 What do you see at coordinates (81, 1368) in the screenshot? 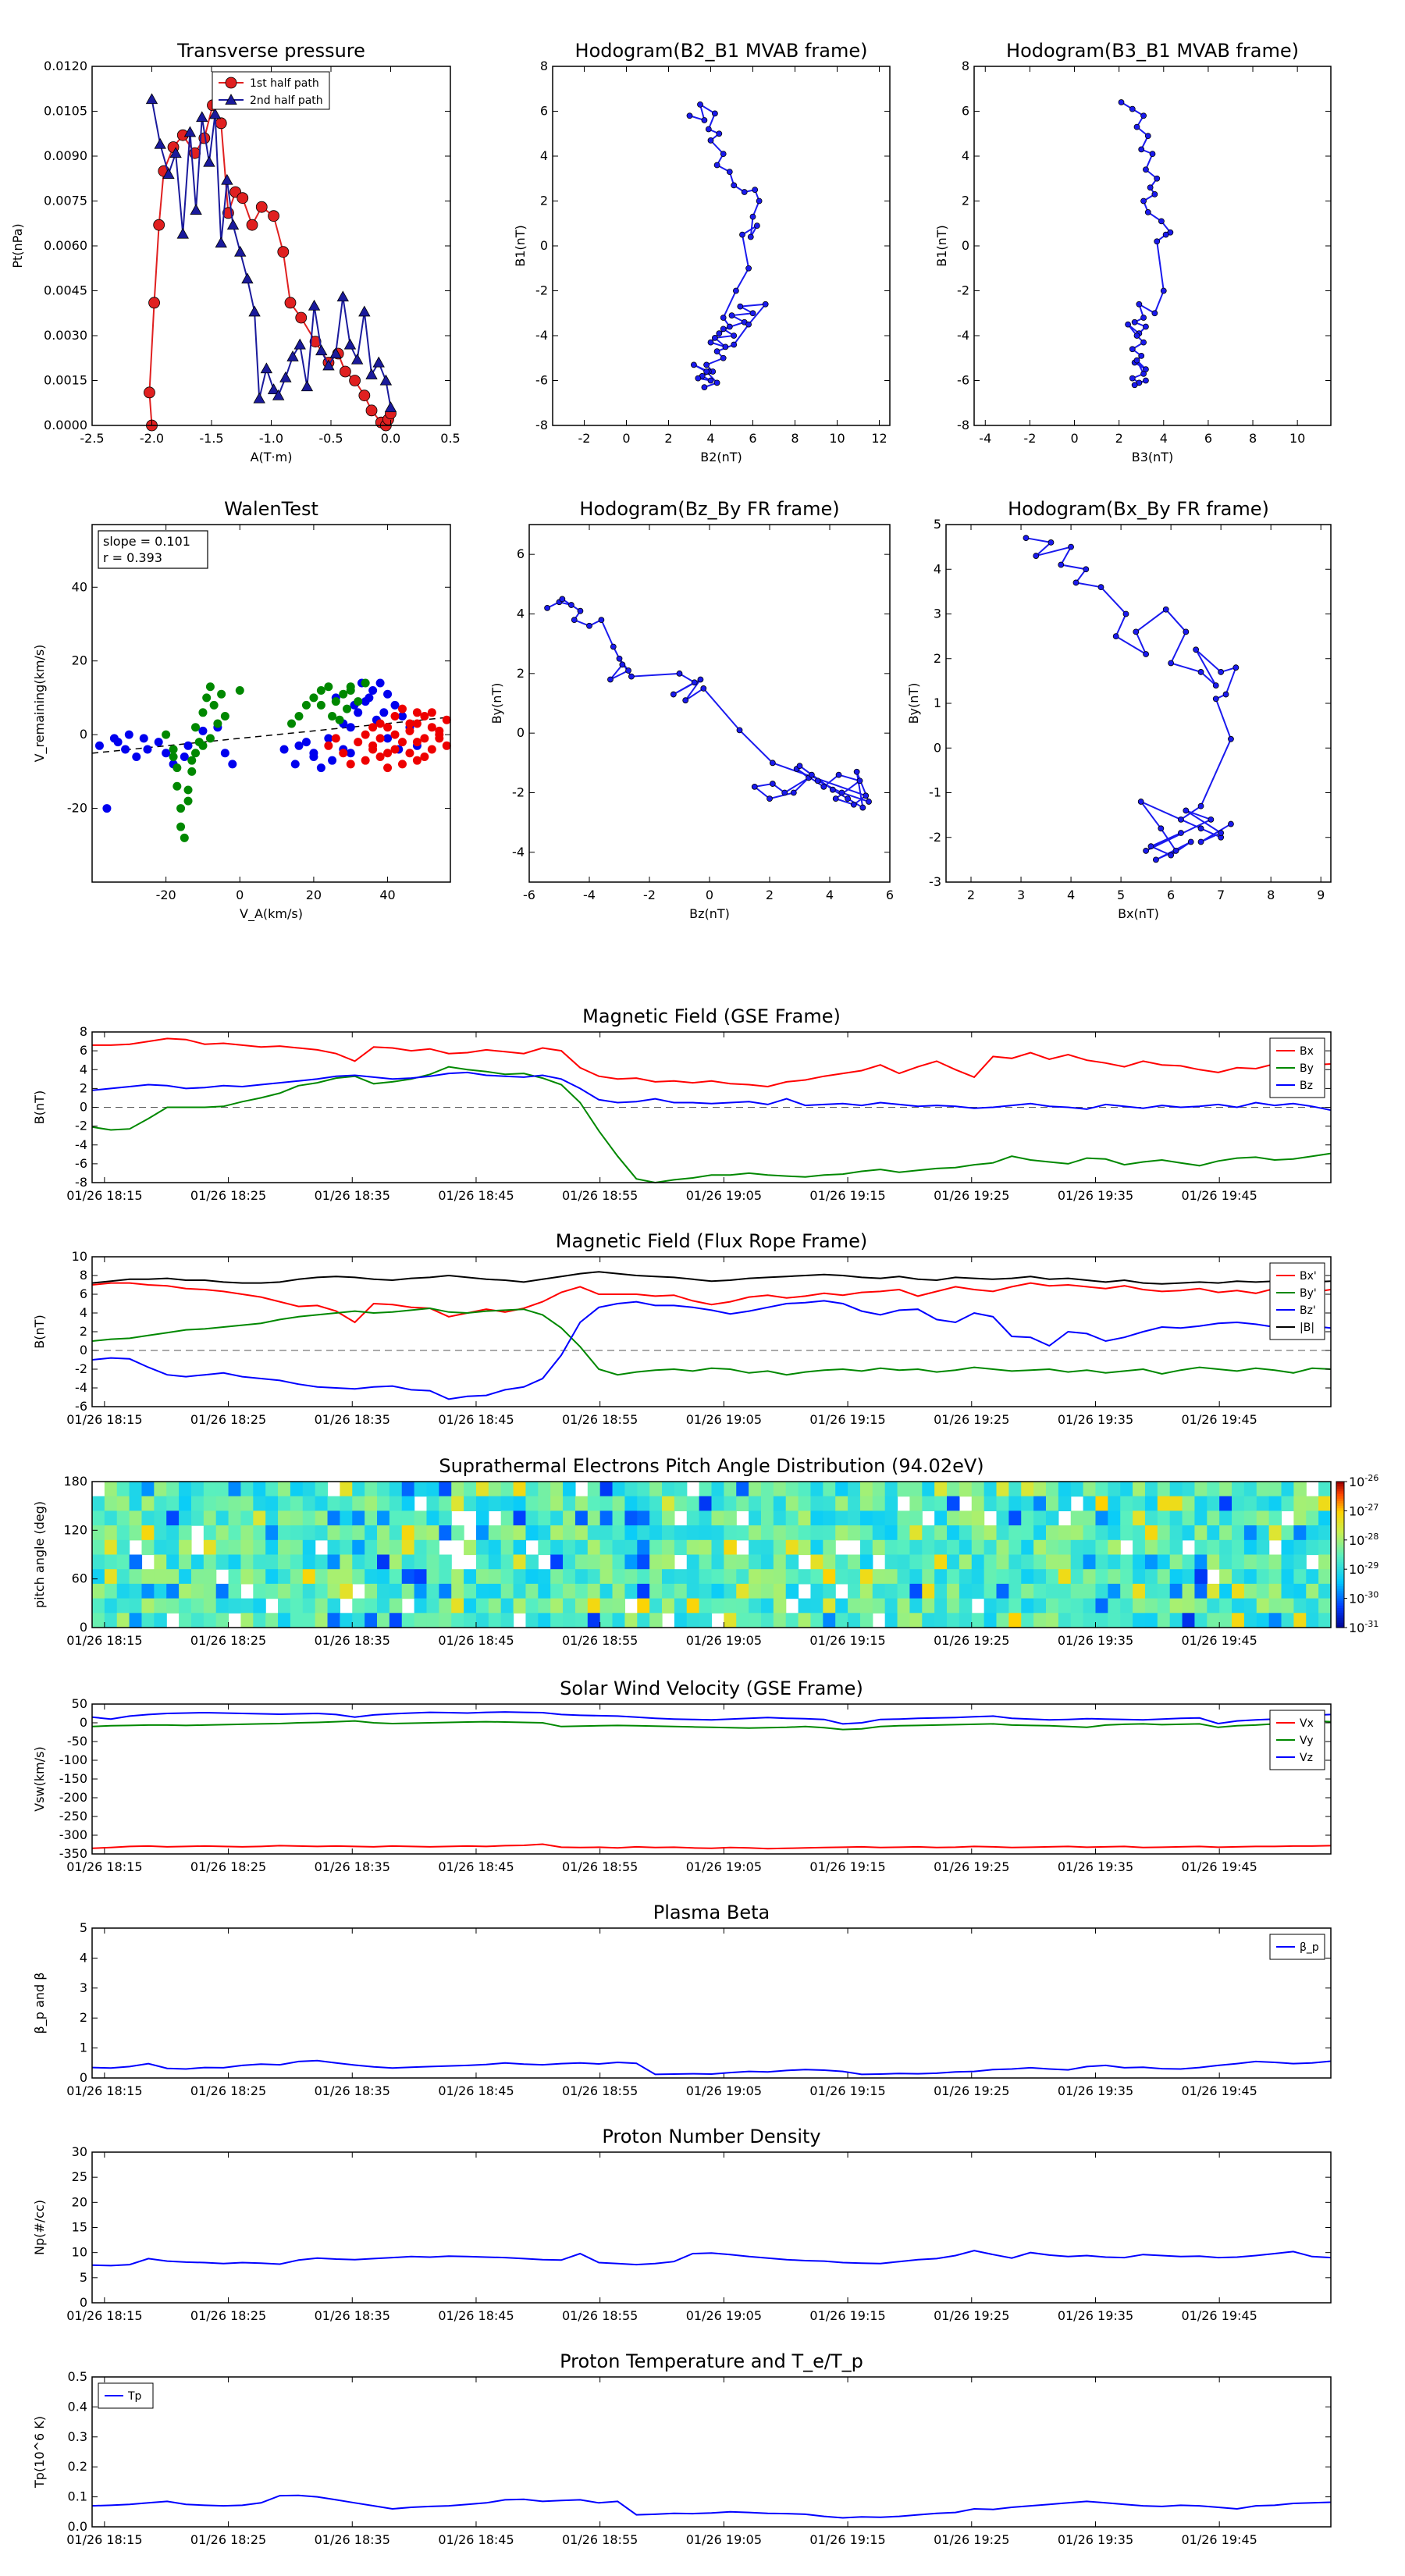
I see `y-tick-label: -2` at bounding box center [81, 1368].